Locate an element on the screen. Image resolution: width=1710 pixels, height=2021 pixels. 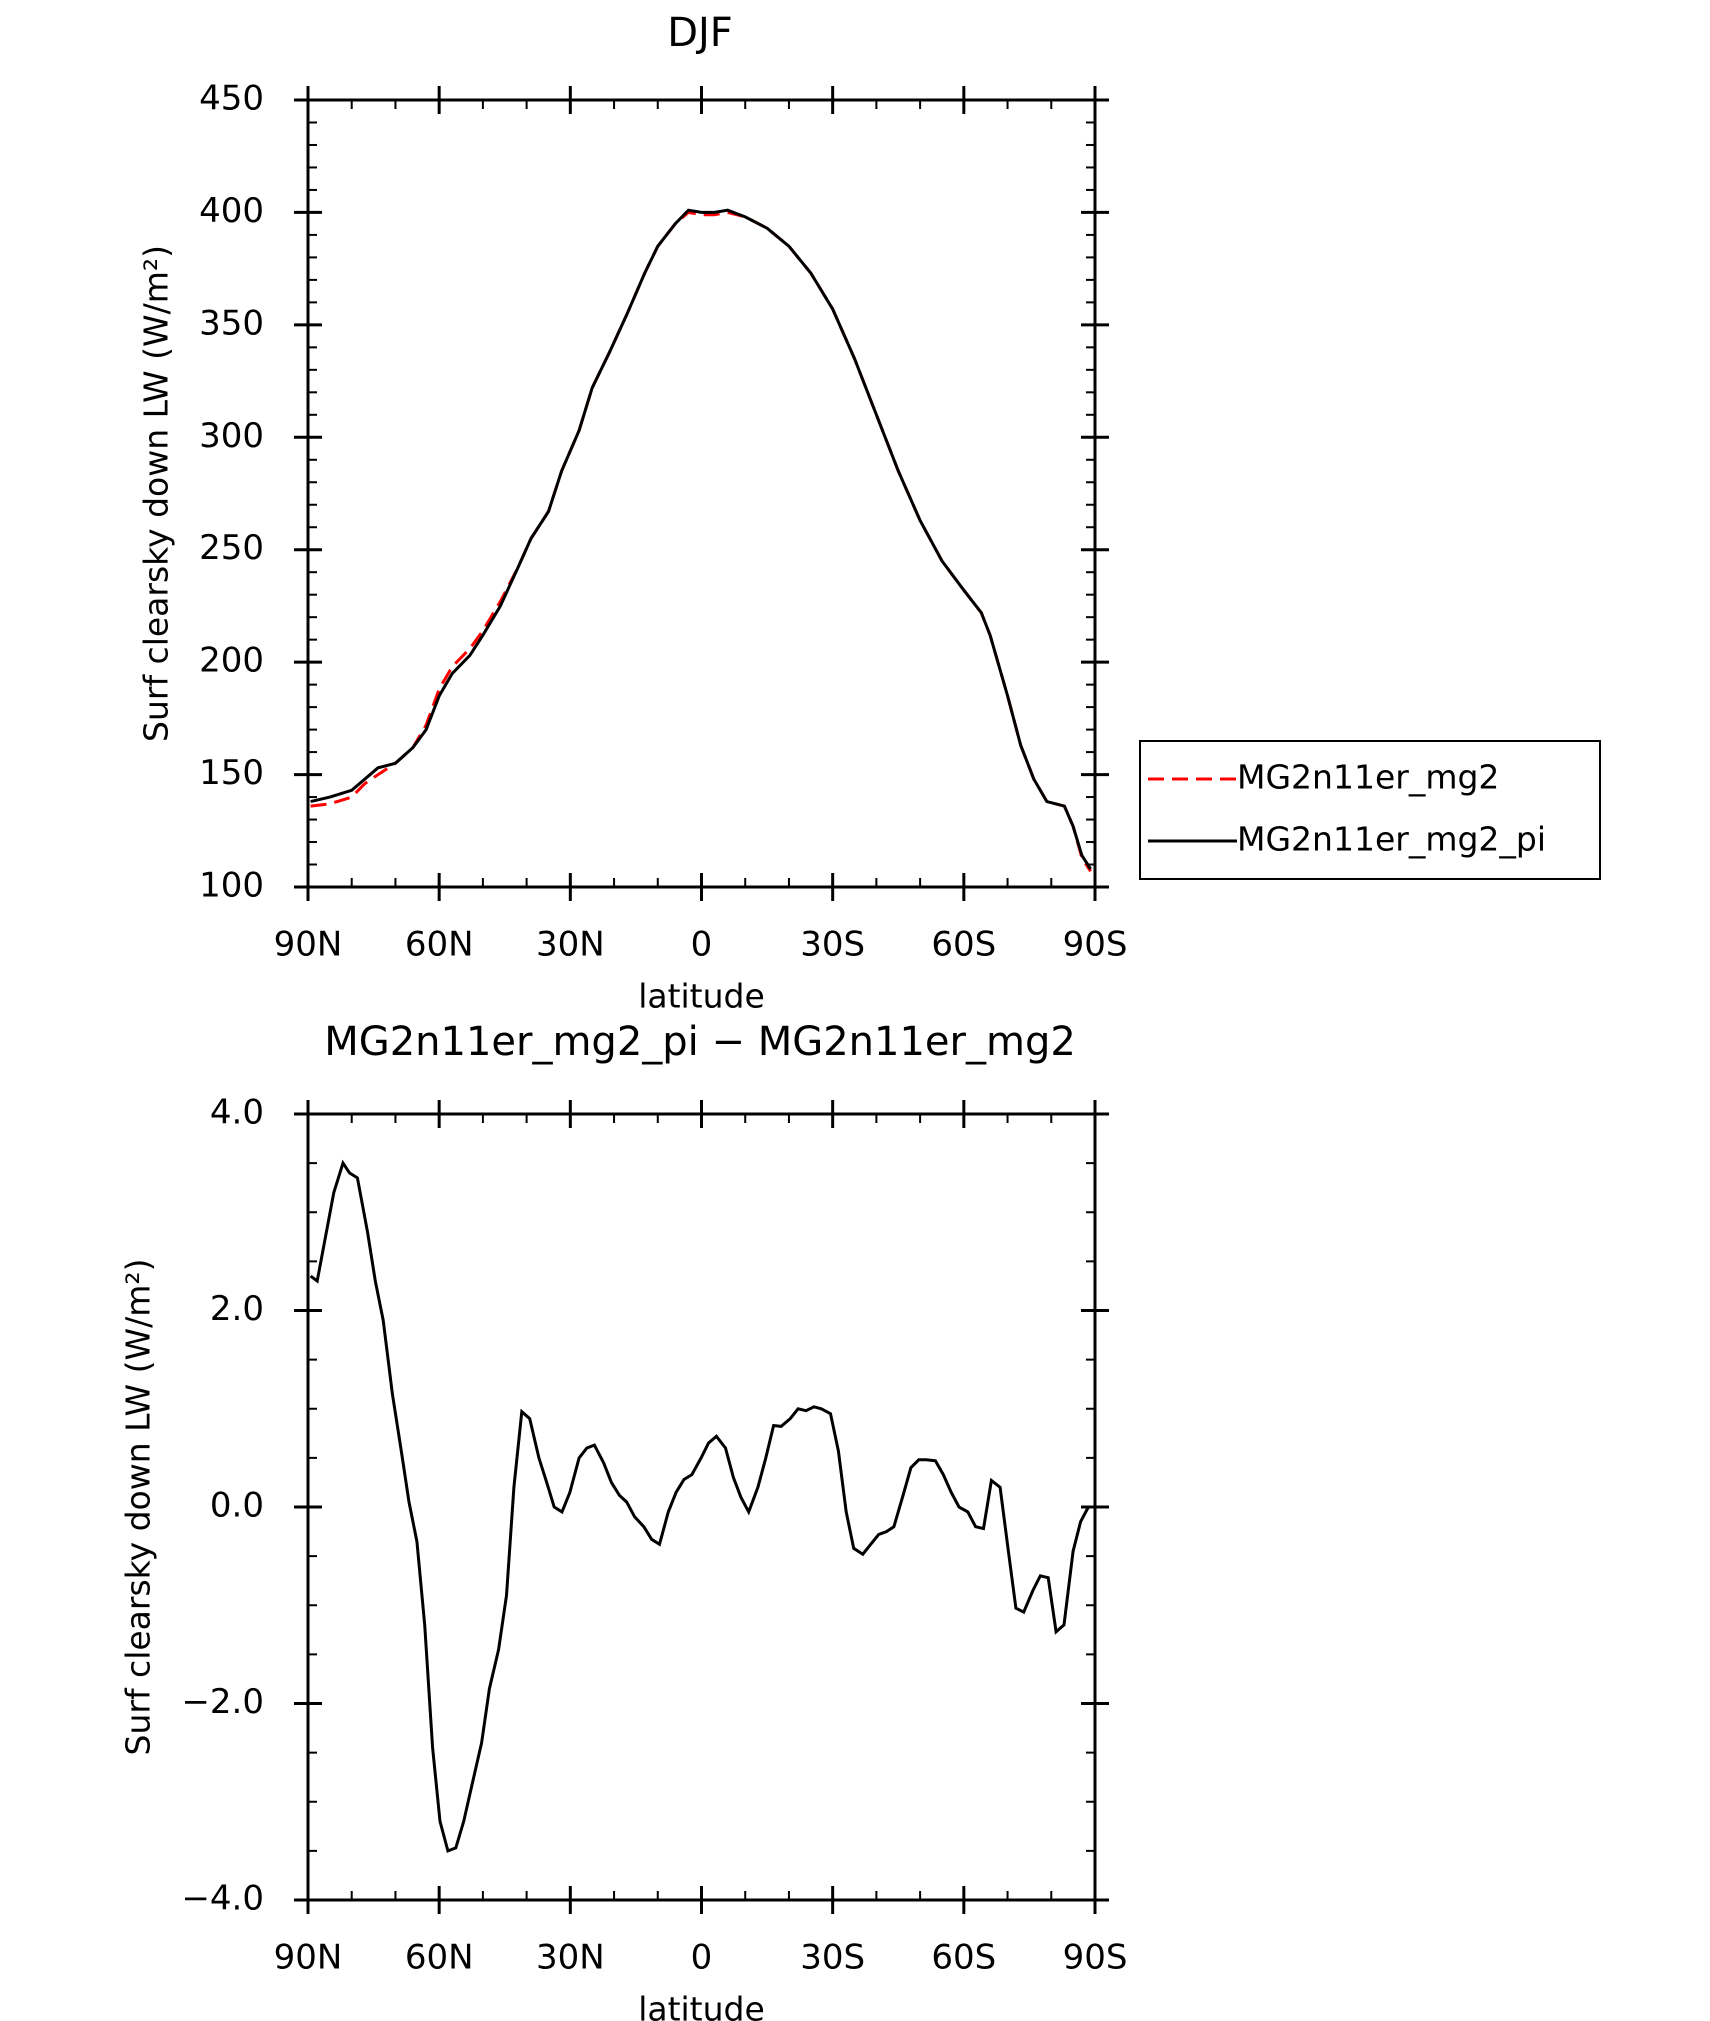
y-tick-label: 2.0 is located at coordinates (237, 1309).